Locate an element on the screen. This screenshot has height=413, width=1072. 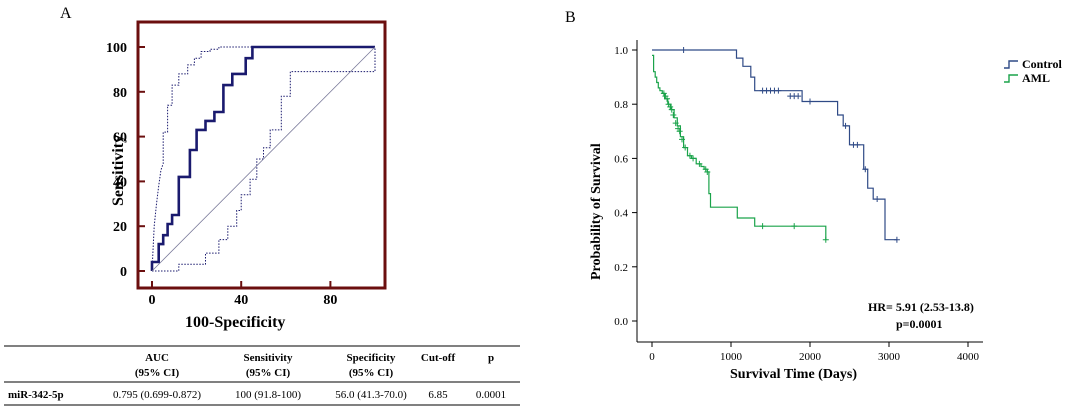
roc-y-tick-label: 60 is located at coordinates (120, 138).